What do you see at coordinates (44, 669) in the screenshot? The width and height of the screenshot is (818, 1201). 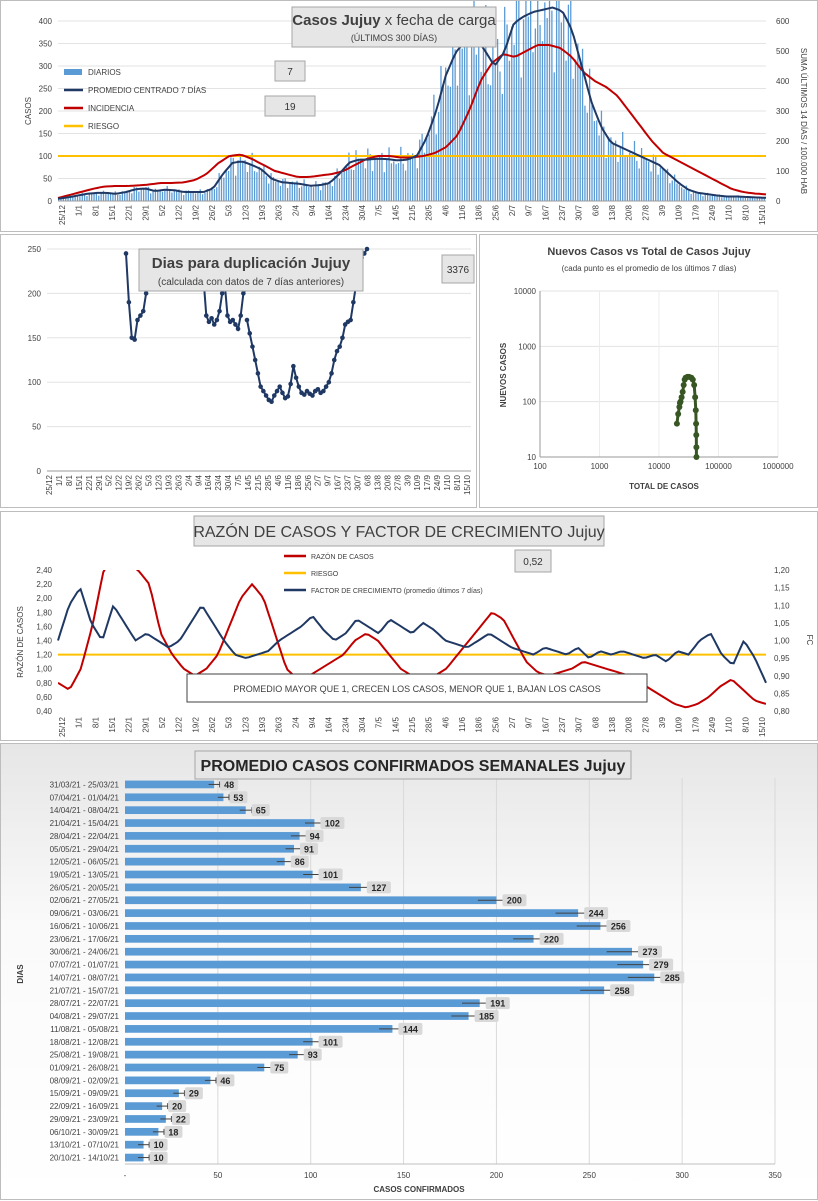 I see `y-tick-label: 1,00` at bounding box center [44, 669].